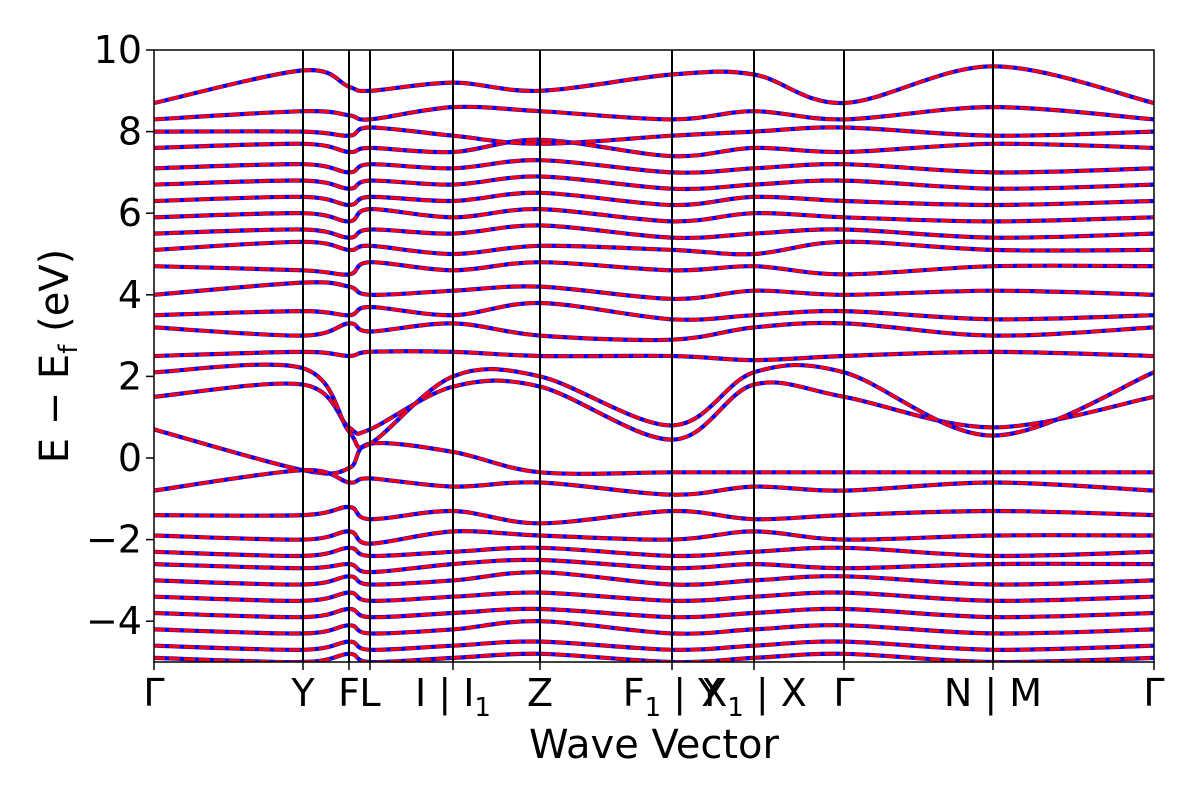 The image size is (1200, 805). What do you see at coordinates (453, 697) in the screenshot?
I see `x-tick-label-4: I | I1` at bounding box center [453, 697].